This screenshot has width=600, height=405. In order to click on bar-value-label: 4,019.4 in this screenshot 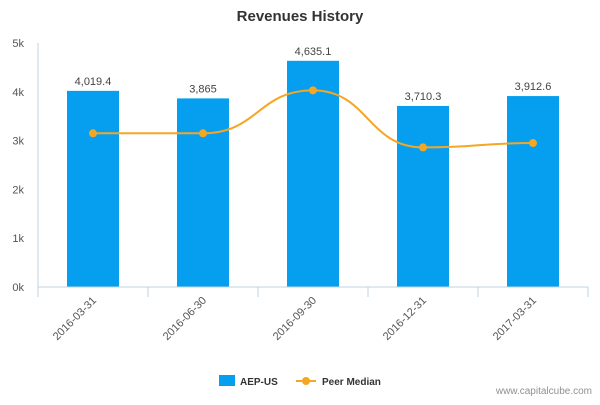, I will do `click(93, 82)`.